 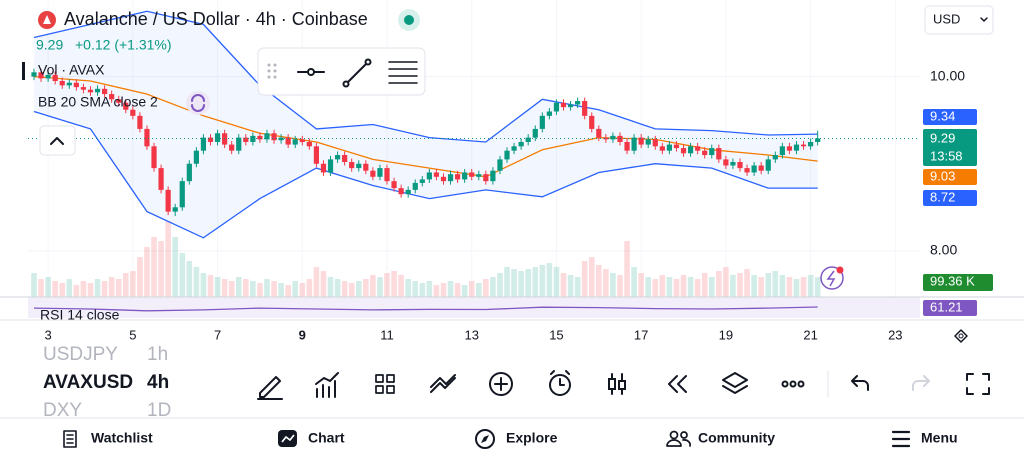 What do you see at coordinates (939, 438) in the screenshot?
I see `nav-item: Menu` at bounding box center [939, 438].